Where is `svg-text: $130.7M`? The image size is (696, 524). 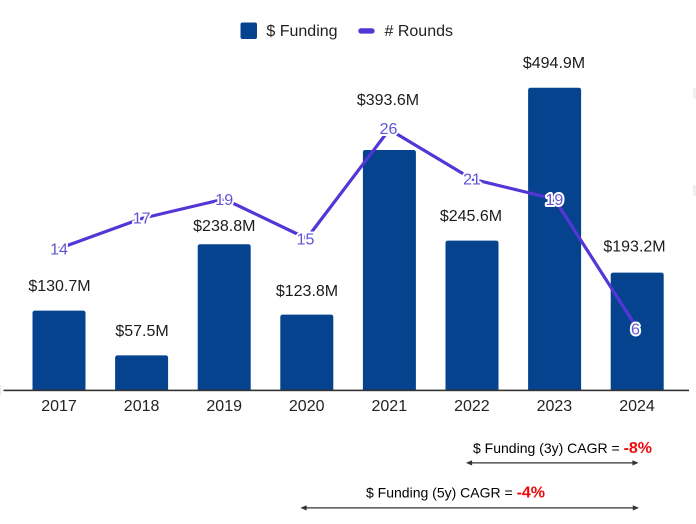 svg-text: $130.7M is located at coordinates (59, 286).